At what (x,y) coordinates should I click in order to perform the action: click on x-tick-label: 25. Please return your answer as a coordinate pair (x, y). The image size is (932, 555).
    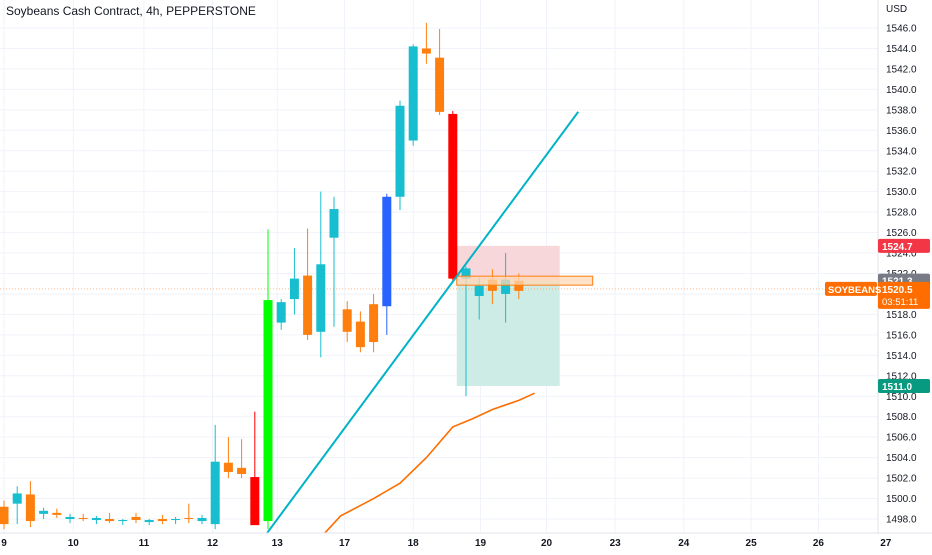
    Looking at the image, I should click on (752, 543).